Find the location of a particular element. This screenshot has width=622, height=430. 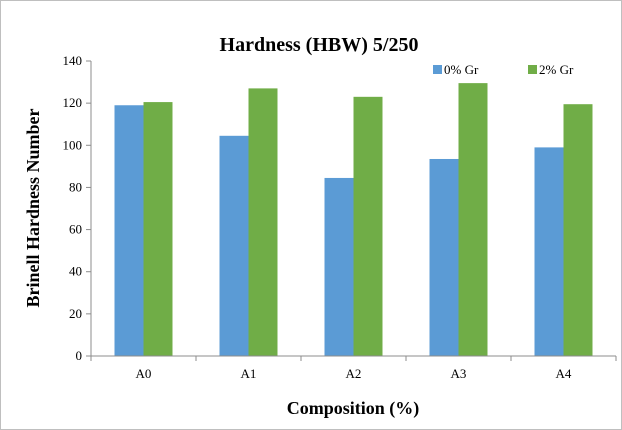

legend-swatch-2pct-gr is located at coordinates (532, 69).